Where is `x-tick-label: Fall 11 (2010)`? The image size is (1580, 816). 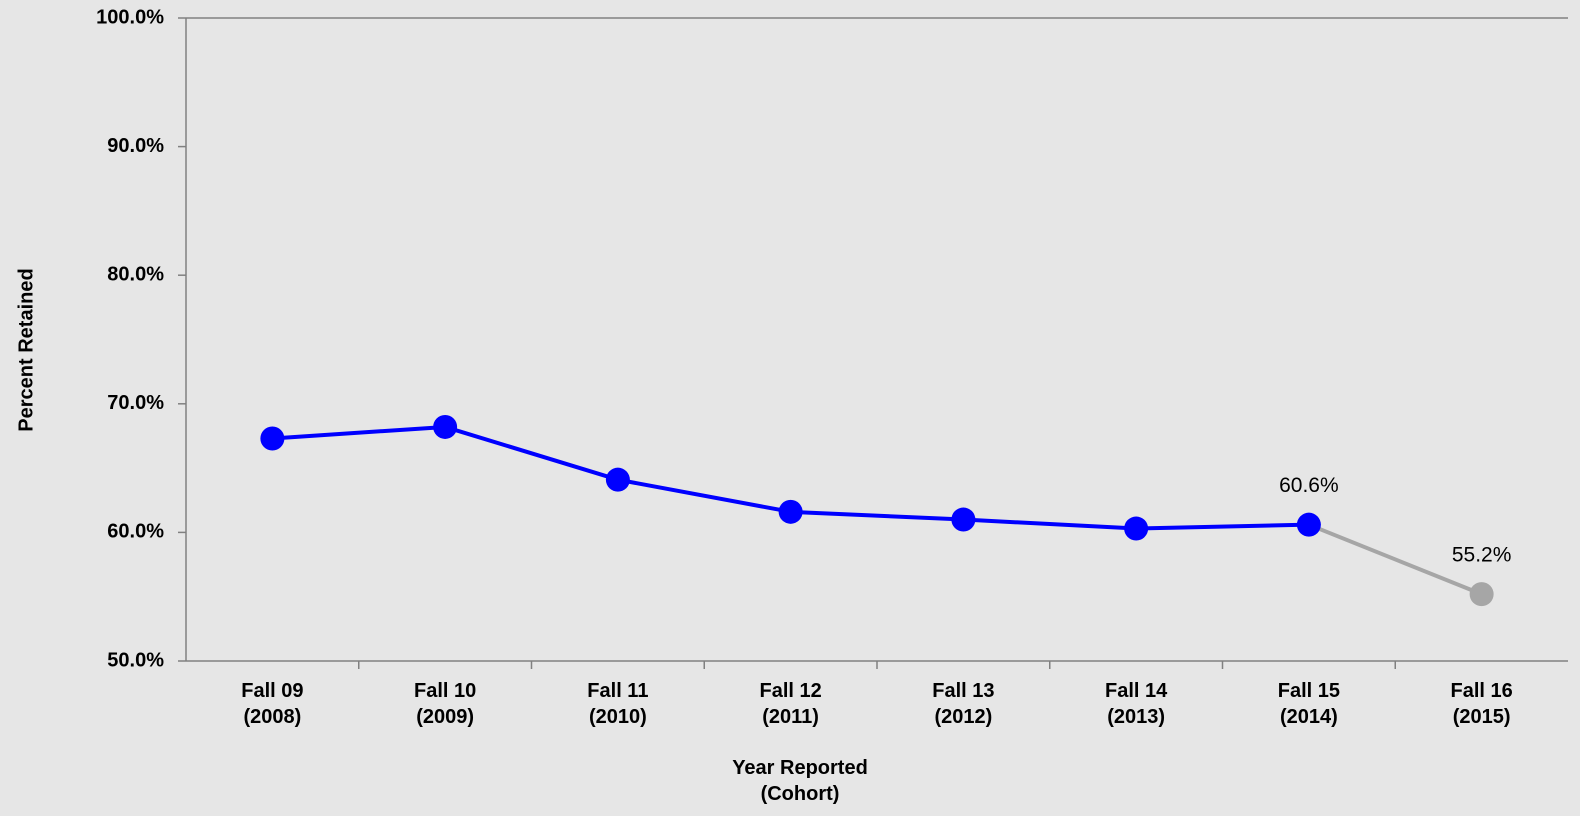
x-tick-label: Fall 11 (2010) is located at coordinates (618, 704).